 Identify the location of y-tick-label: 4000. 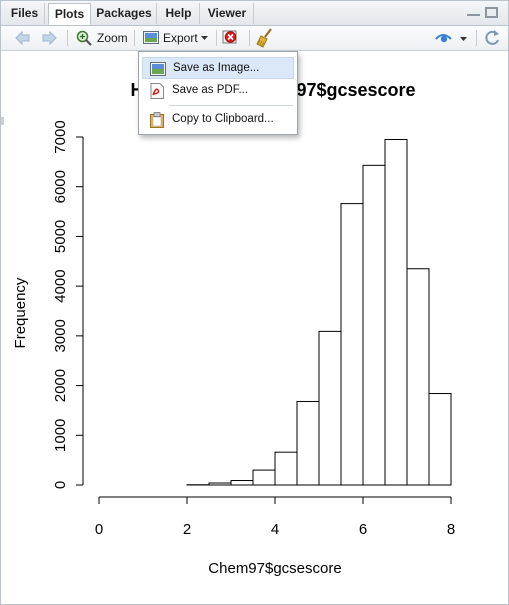
(60, 285).